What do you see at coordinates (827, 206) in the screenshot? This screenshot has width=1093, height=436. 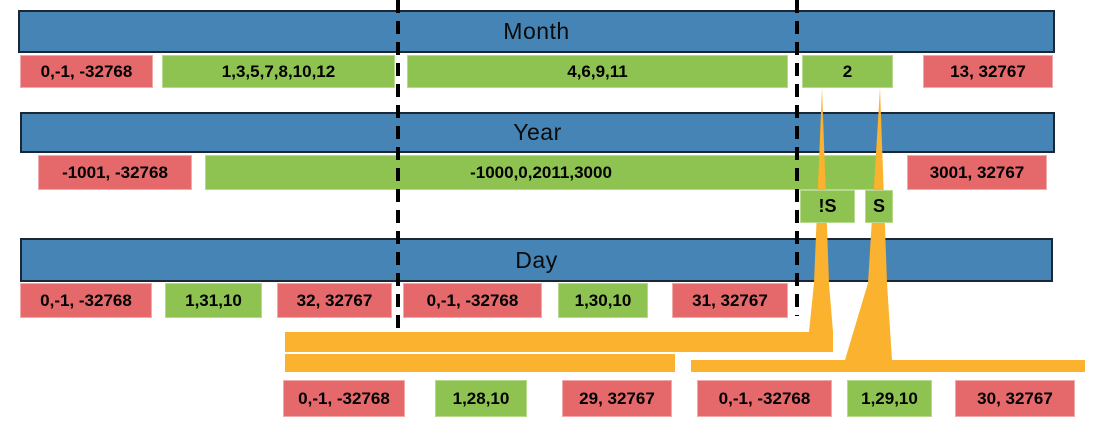 I see `not-leap-year-flag: !S` at bounding box center [827, 206].